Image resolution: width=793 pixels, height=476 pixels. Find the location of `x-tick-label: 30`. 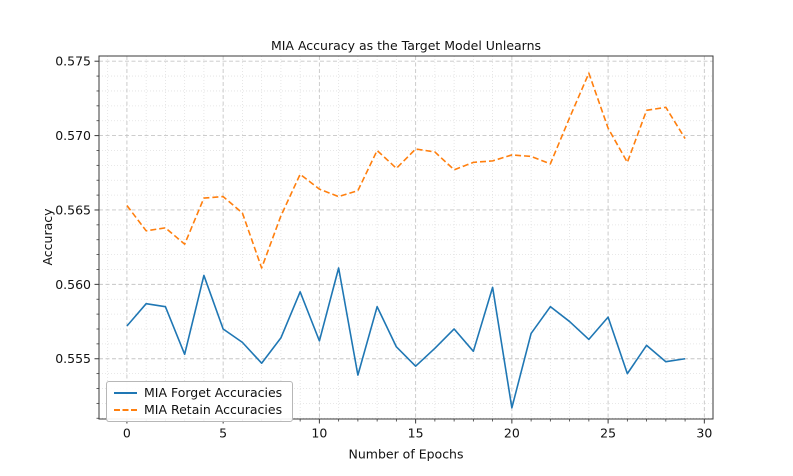

x-tick-label: 30 is located at coordinates (704, 433).